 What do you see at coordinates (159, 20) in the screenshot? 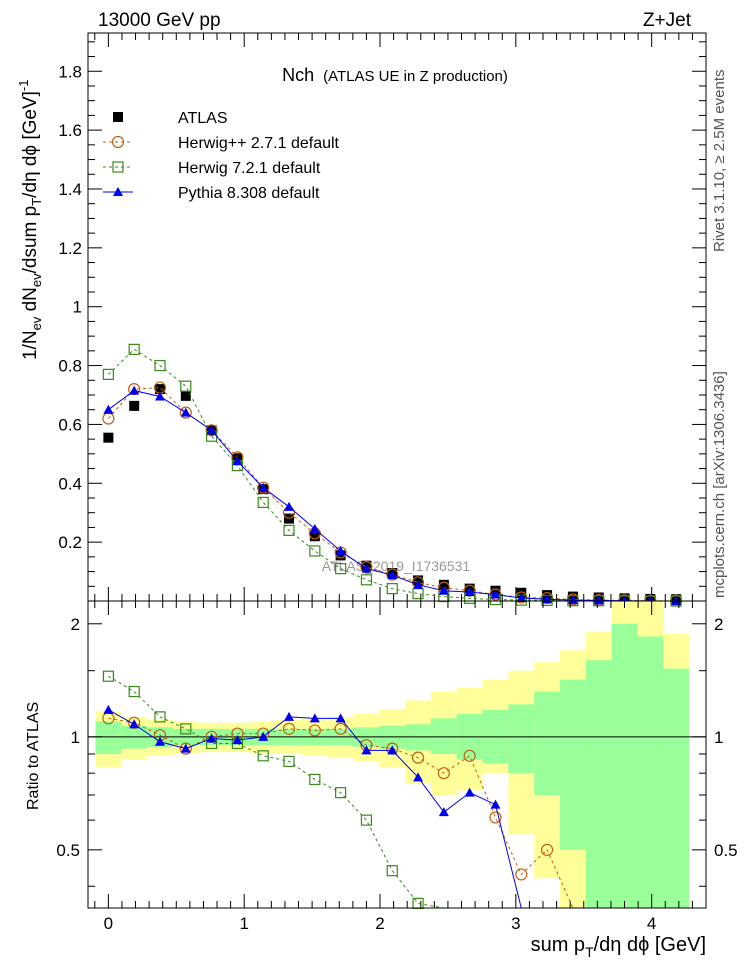
I see `header-left: 13000 GeV pp` at bounding box center [159, 20].